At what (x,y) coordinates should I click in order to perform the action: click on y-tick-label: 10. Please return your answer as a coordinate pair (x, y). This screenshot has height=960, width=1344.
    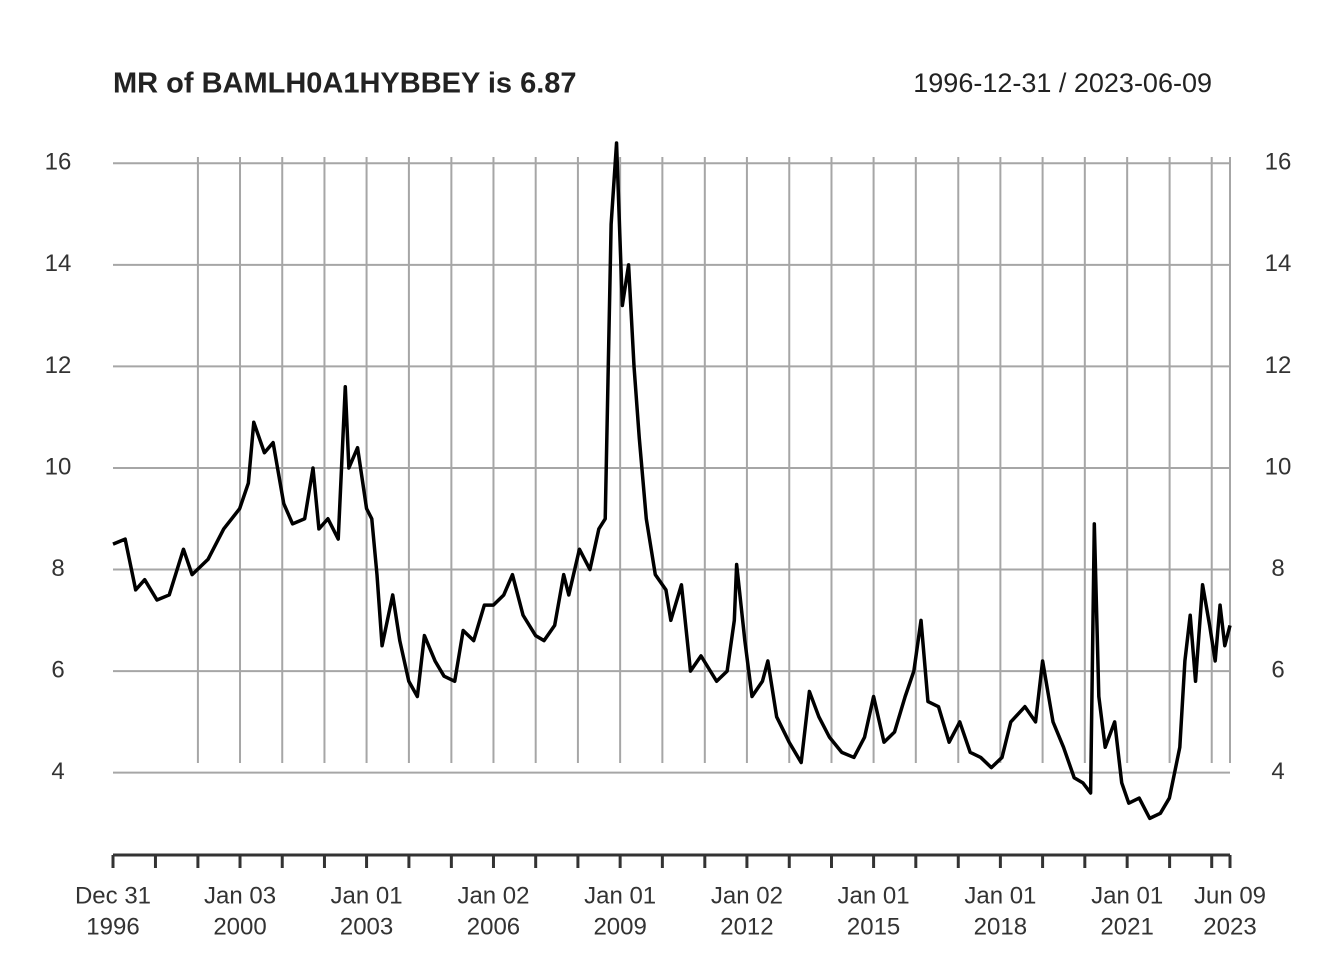
    Looking at the image, I should click on (58, 466).